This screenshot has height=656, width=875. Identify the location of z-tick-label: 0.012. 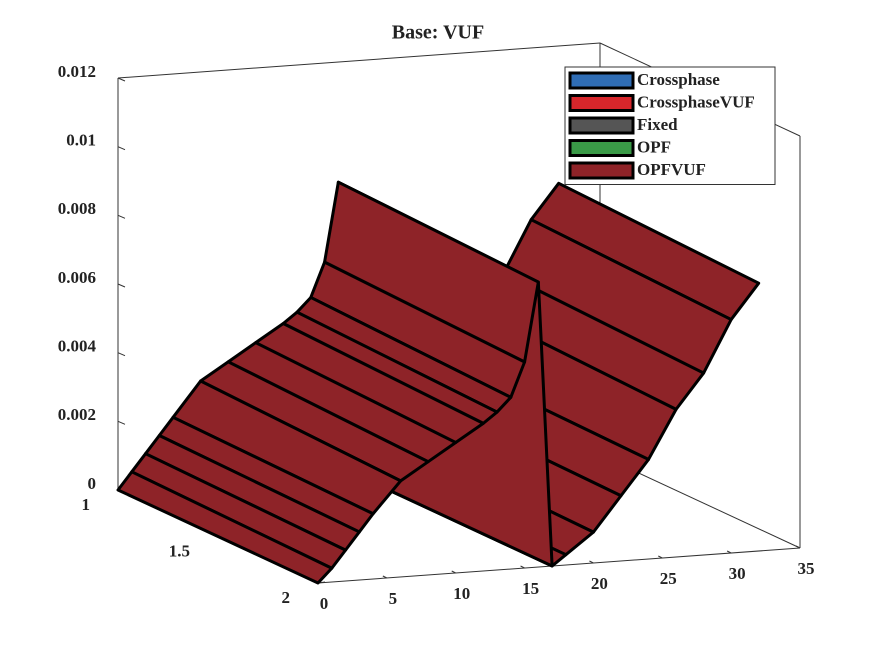
(77, 71).